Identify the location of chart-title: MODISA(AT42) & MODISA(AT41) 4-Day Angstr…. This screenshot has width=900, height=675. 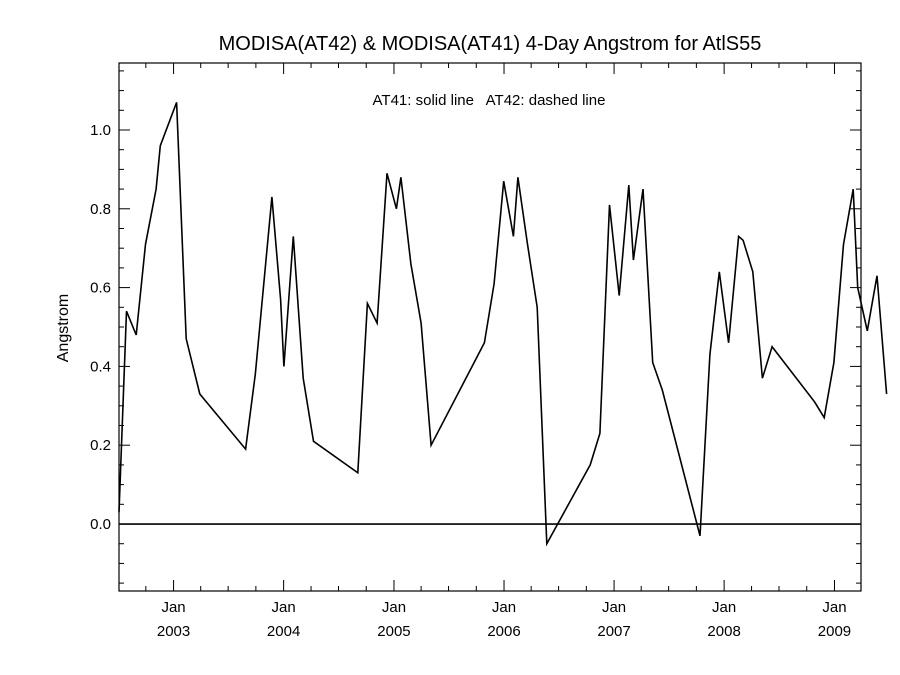
(490, 44).